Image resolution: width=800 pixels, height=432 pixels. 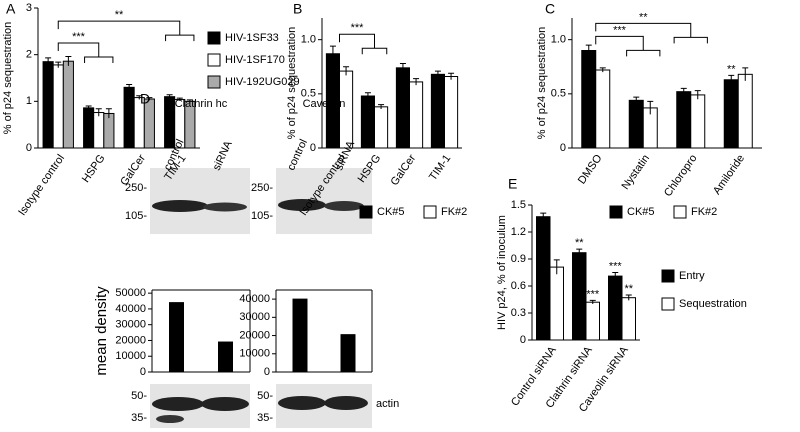 What do you see at coordinates (518, 259) in the screenshot?
I see `y-tick-label: 0.9` at bounding box center [518, 259].